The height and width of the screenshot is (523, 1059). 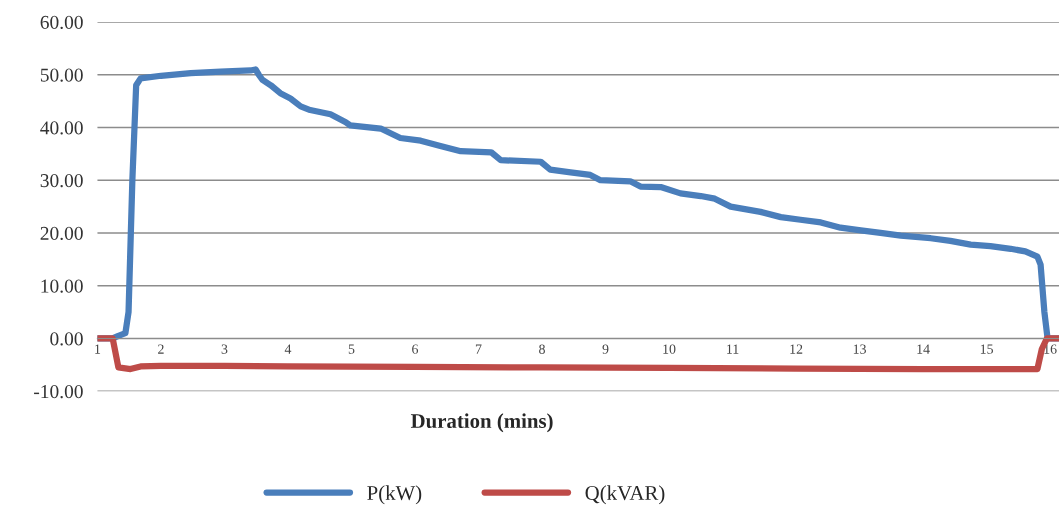 I want to click on y-tick-label: 10.00, so click(x=62, y=286).